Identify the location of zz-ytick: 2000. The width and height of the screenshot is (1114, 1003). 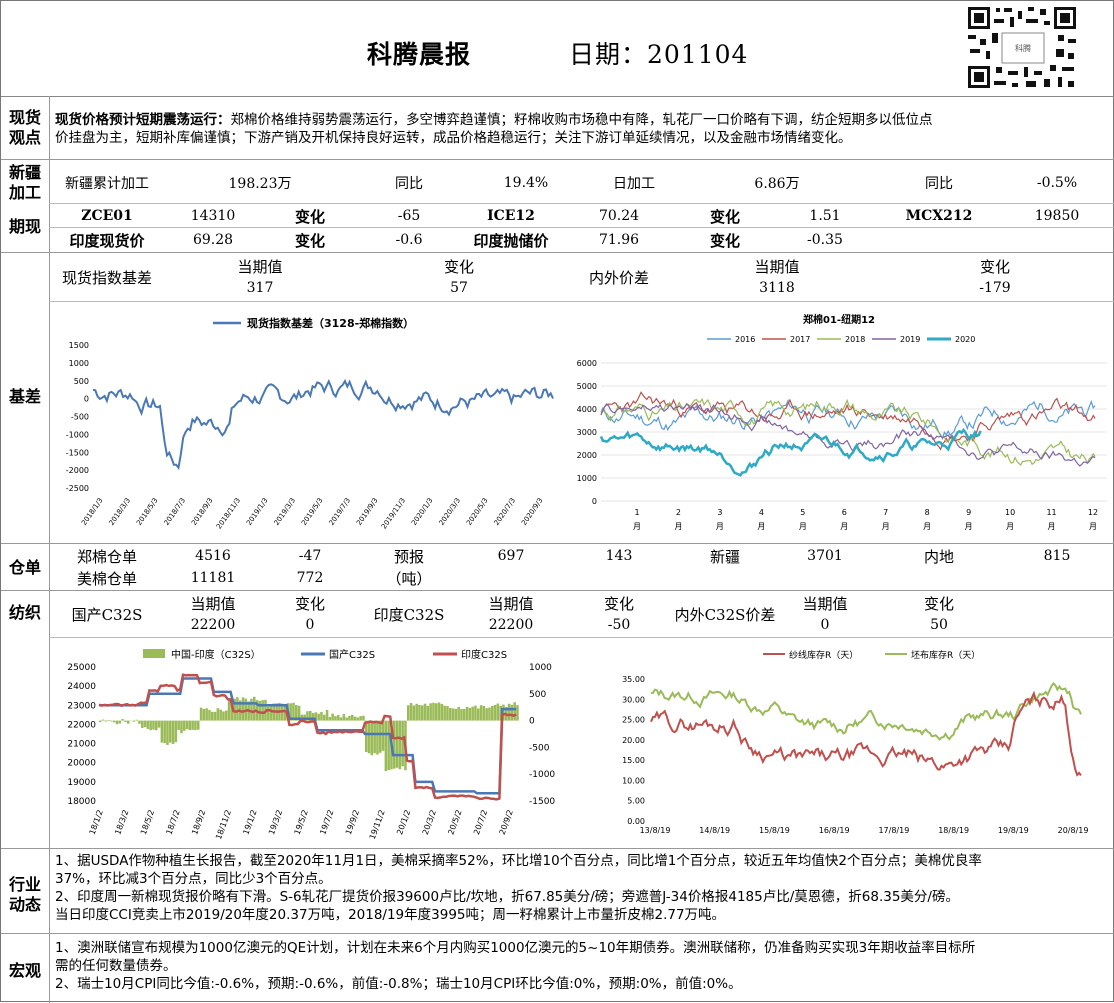
(587, 455).